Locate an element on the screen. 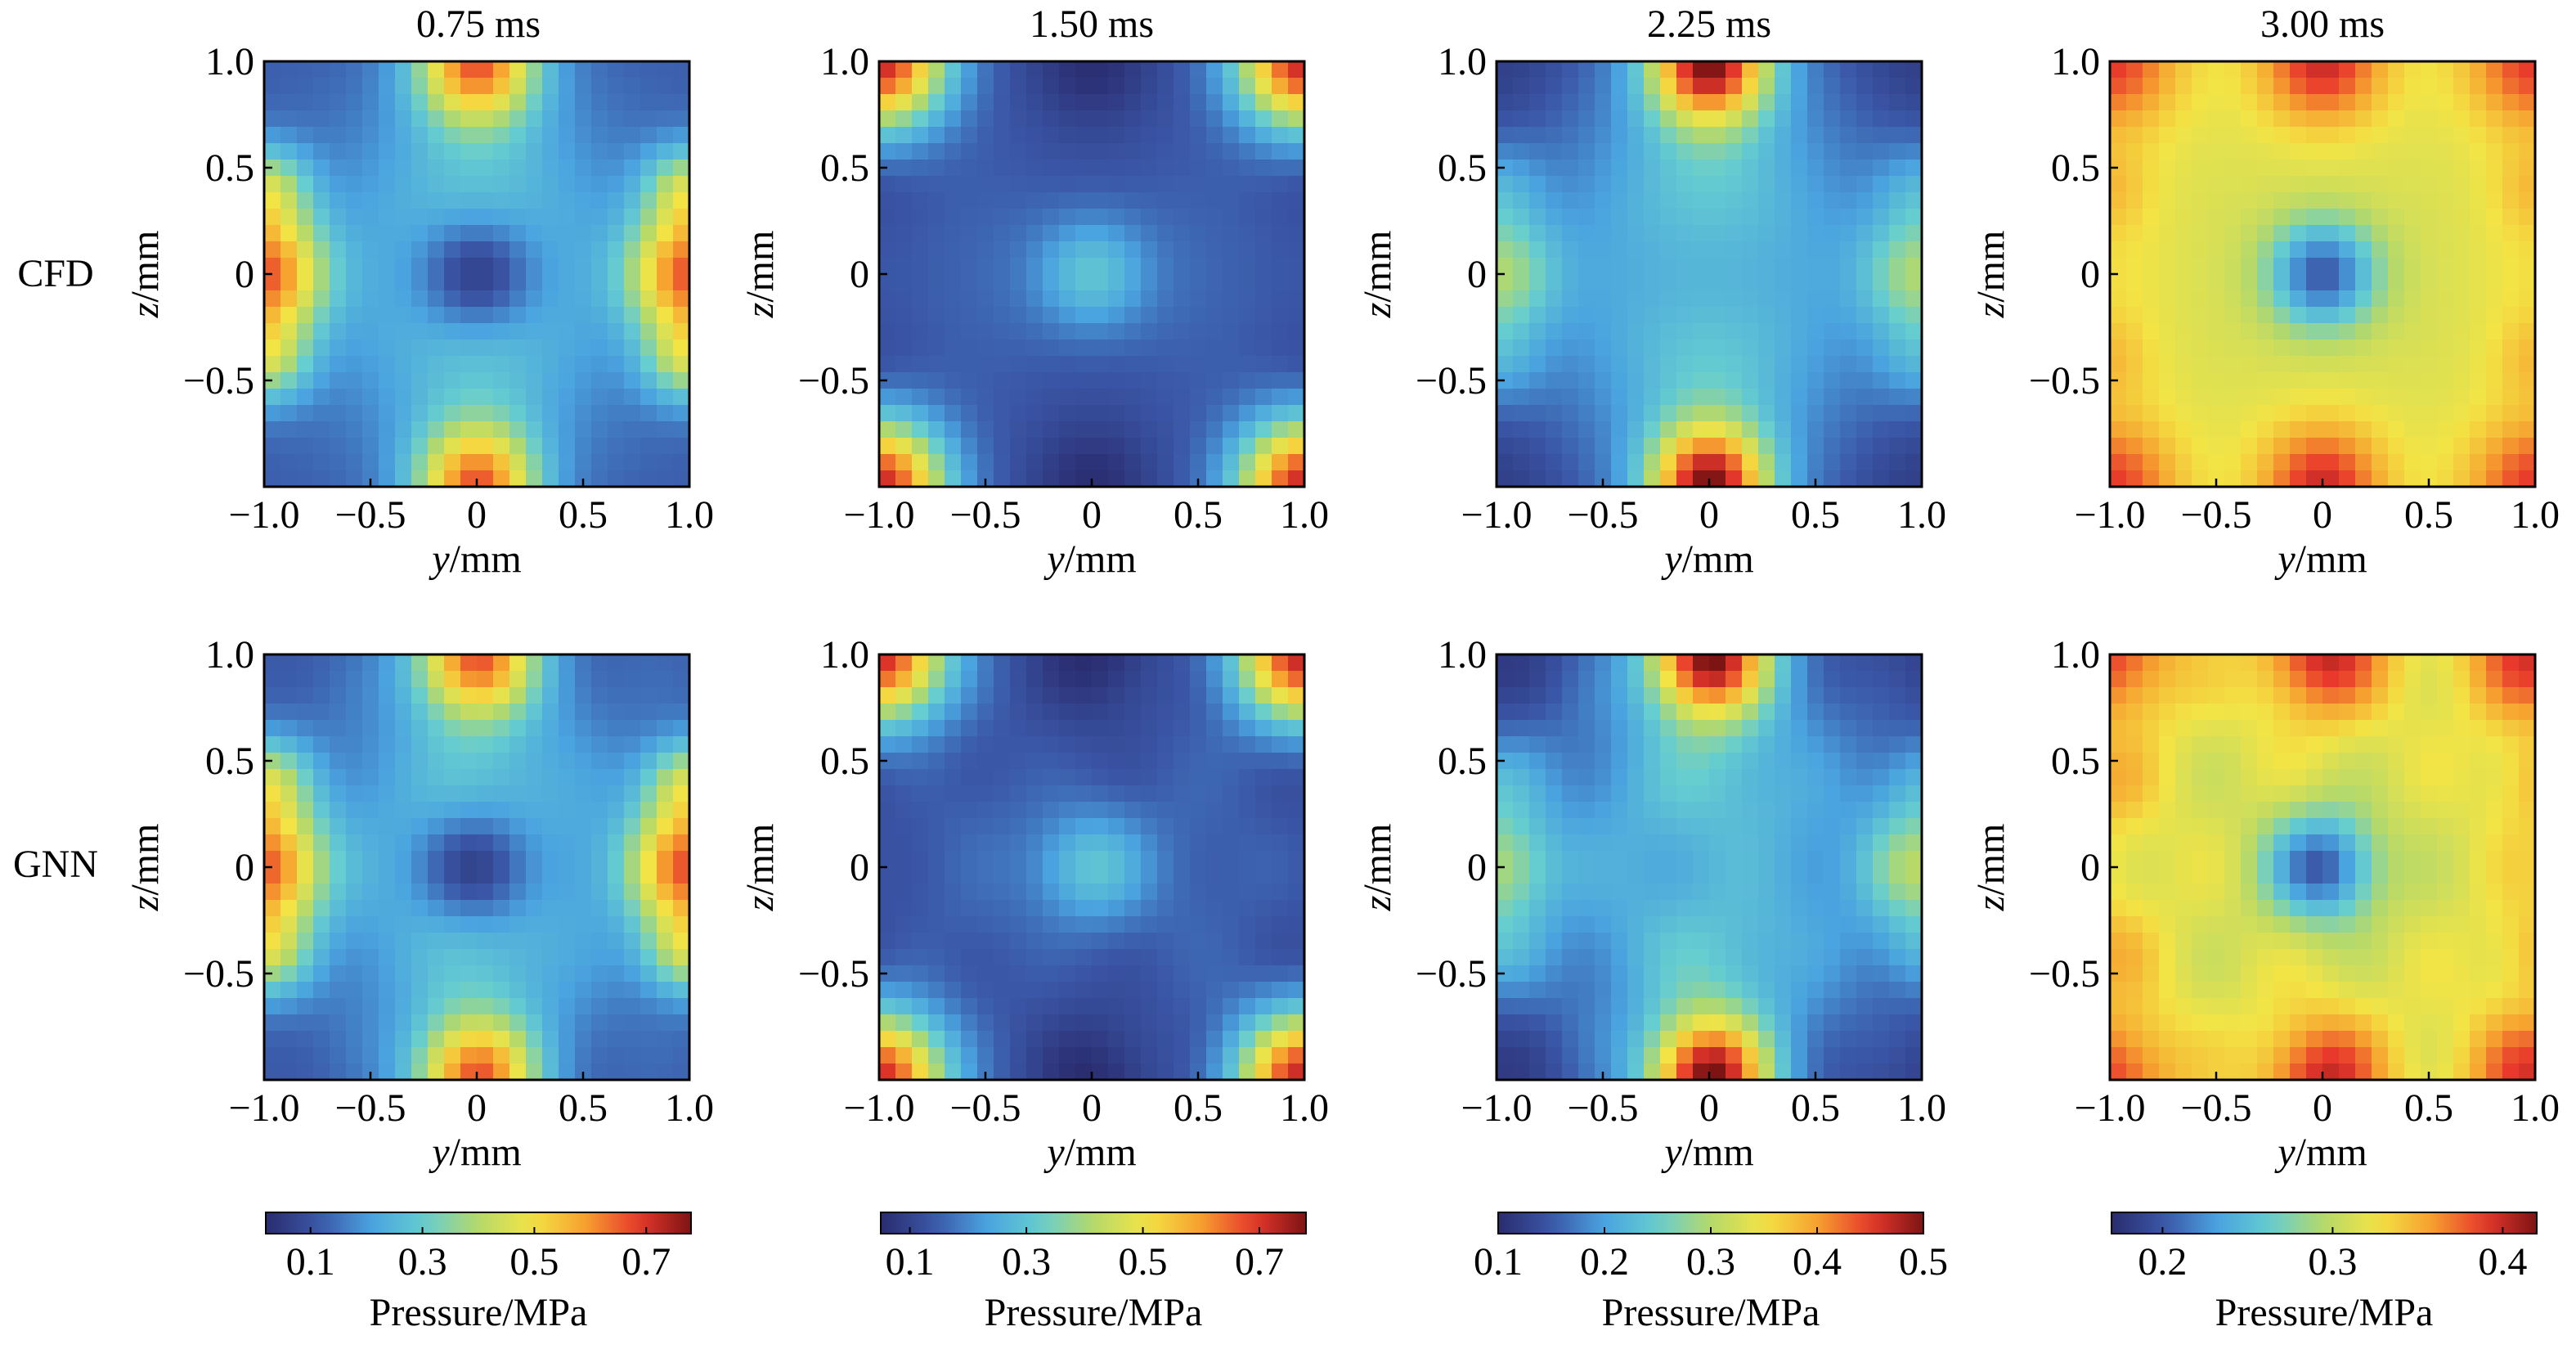 This screenshot has height=1349, width=2576. y-tick-label: 0.5 is located at coordinates (844, 761).